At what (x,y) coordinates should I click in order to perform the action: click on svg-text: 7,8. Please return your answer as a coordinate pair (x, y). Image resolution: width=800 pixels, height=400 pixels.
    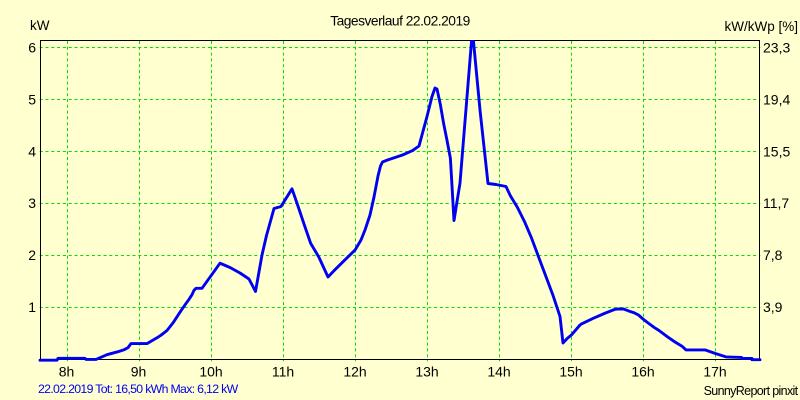
    Looking at the image, I should click on (773, 255).